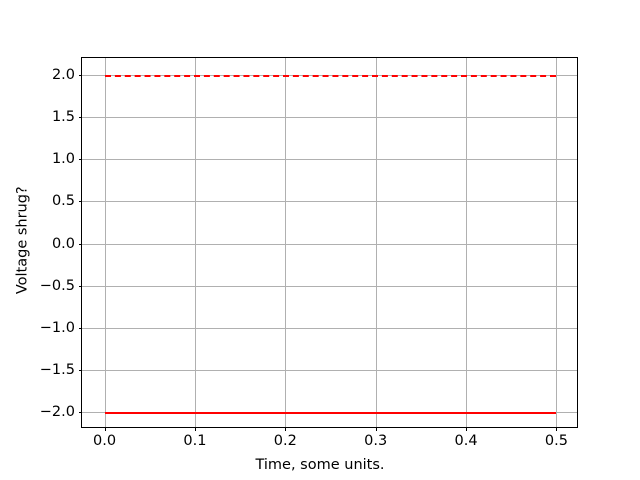 The height and width of the screenshot is (480, 640). I want to click on y-tick-label: 1.0, so click(63, 158).